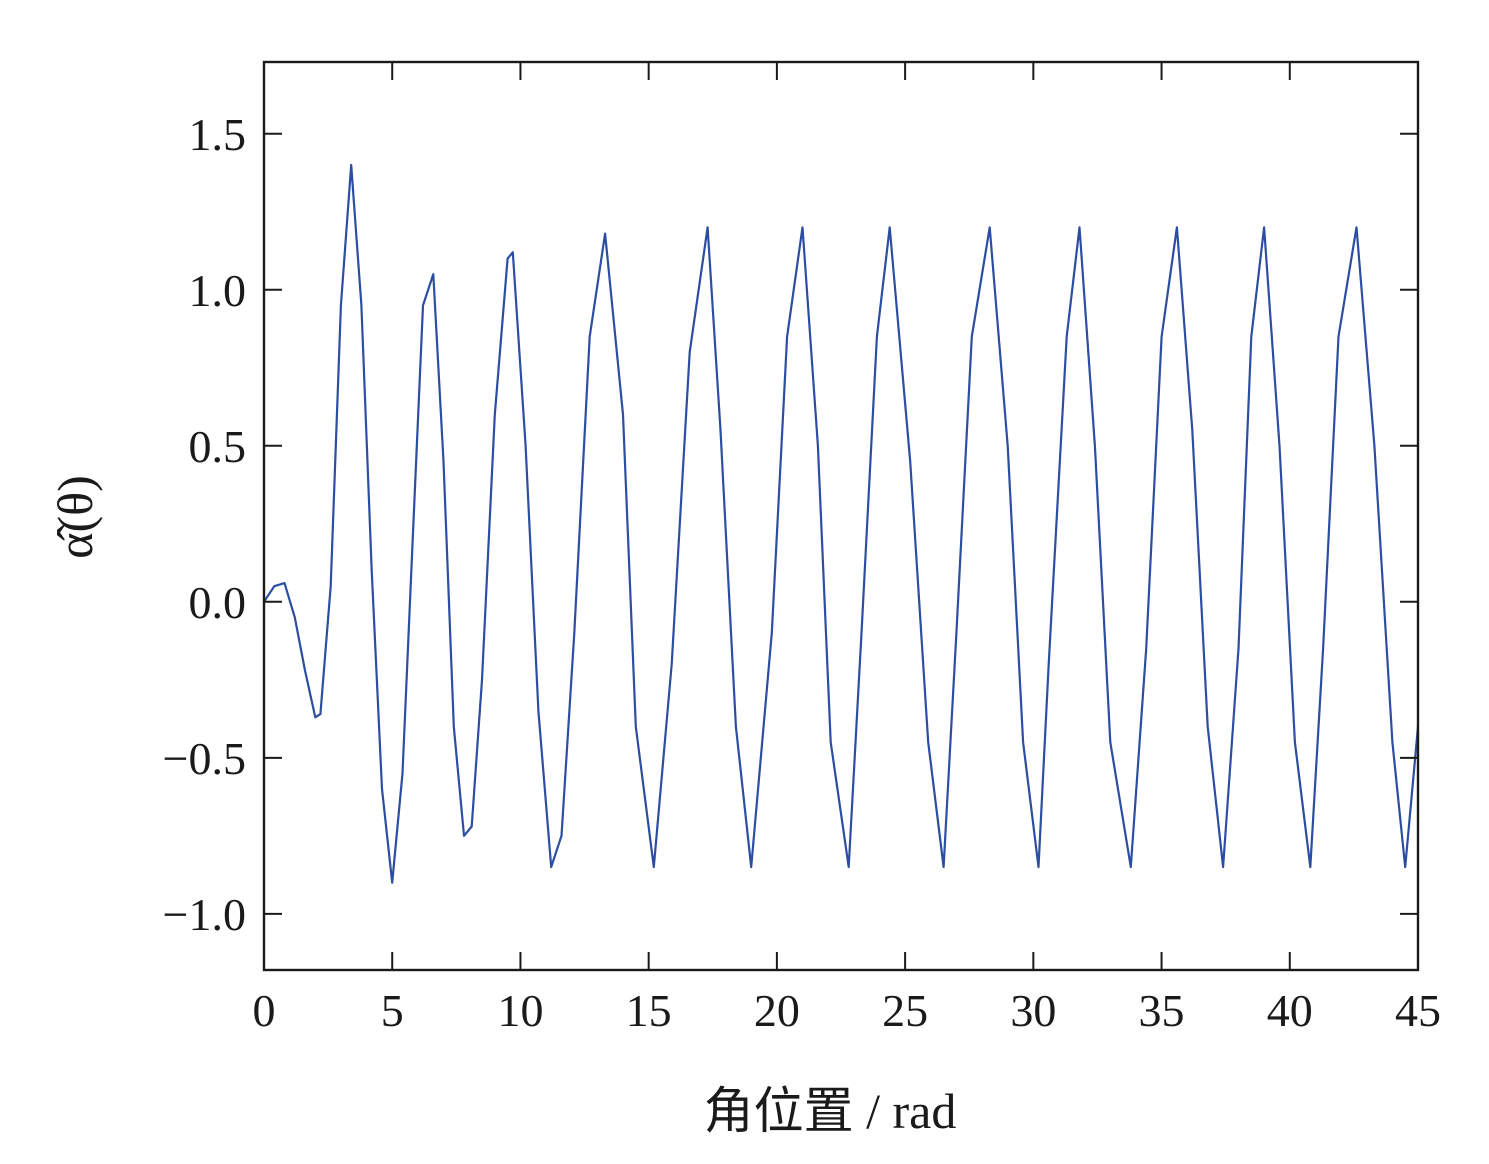  Describe the element at coordinates (392, 1010) in the screenshot. I see `x-tick-label: 5` at that location.